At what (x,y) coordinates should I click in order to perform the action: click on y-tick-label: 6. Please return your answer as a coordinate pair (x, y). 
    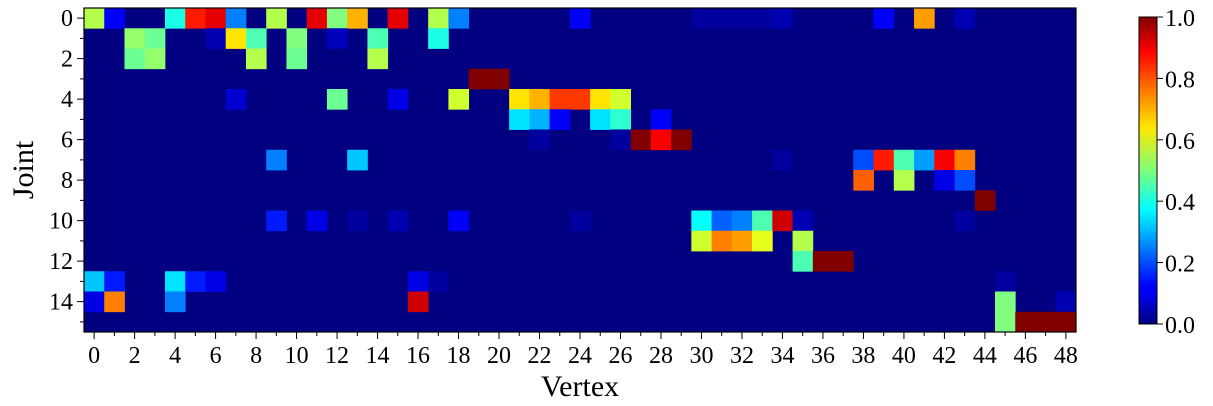
    Looking at the image, I should click on (67, 141).